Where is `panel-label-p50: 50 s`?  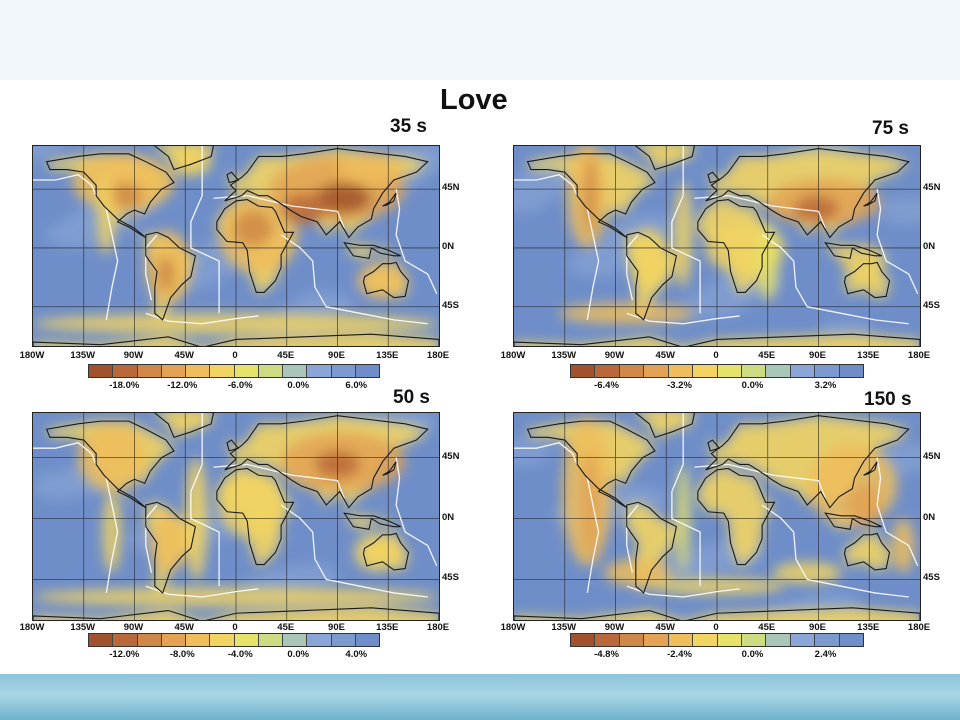 panel-label-p50: 50 s is located at coordinates (411, 397).